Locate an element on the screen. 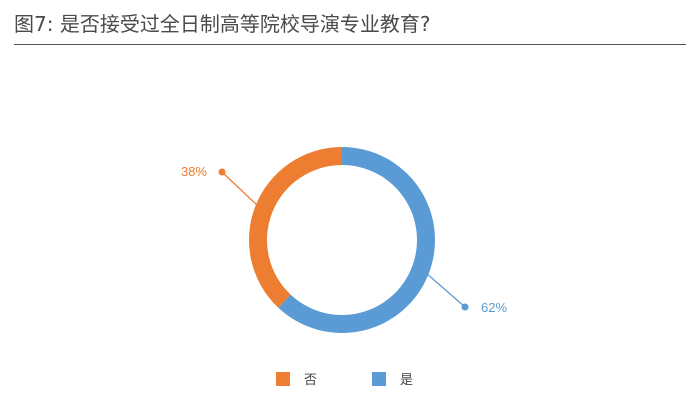 This screenshot has height=404, width=700. legend-label-no: 否 is located at coordinates (310, 380).